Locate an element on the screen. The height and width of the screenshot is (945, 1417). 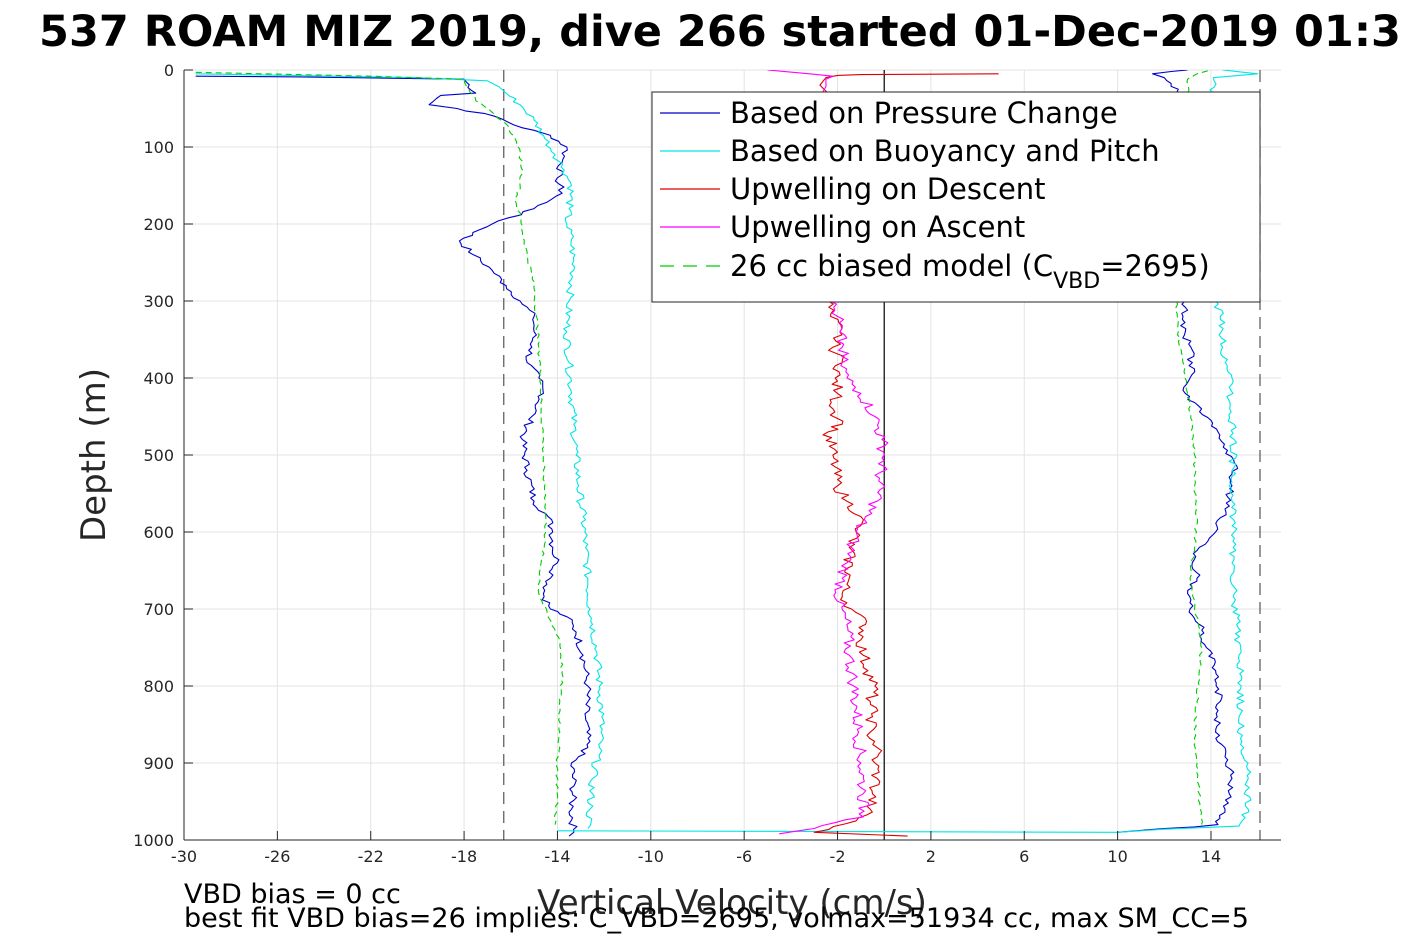
y-tick-label: 300 is located at coordinates (158, 301).